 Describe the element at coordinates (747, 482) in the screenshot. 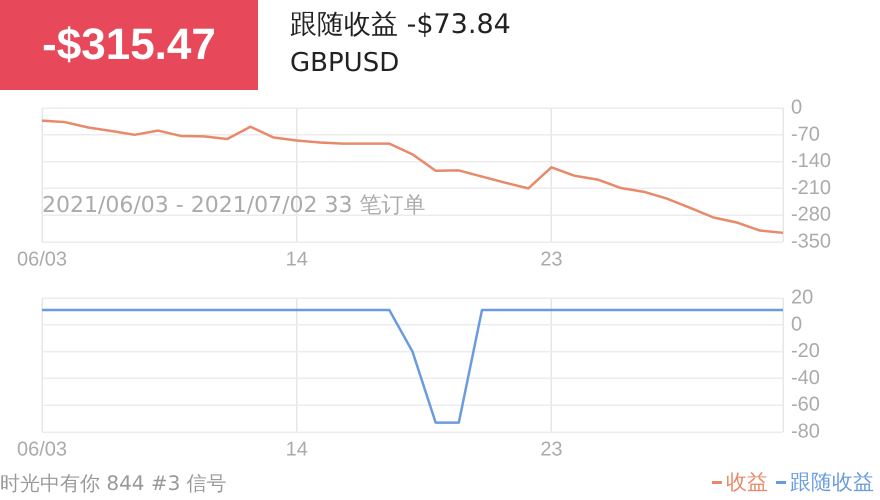

I see `legend-label: 收益` at that location.